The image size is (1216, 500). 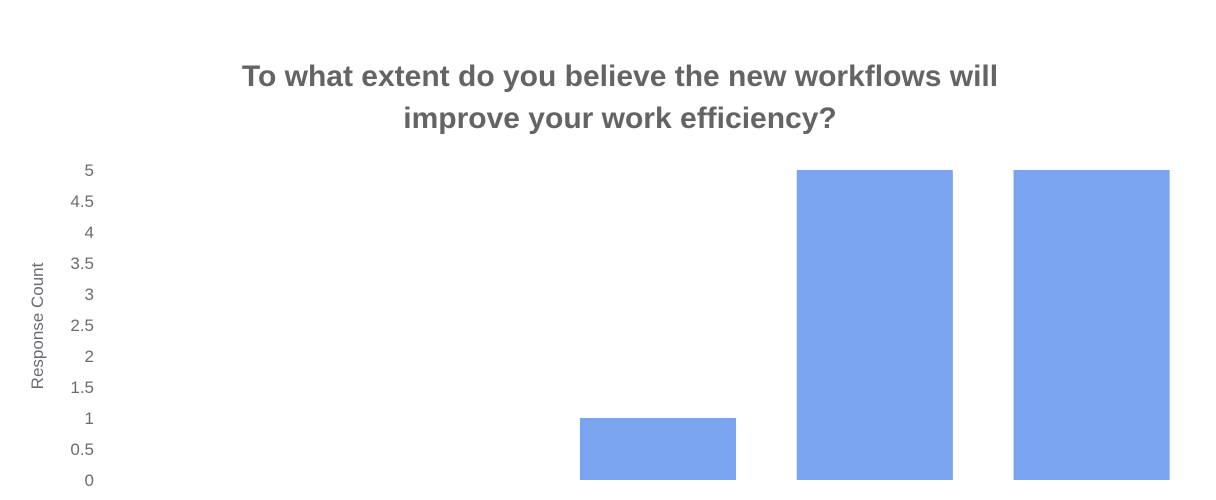 I want to click on y-tick-label: 0, so click(x=89, y=480).